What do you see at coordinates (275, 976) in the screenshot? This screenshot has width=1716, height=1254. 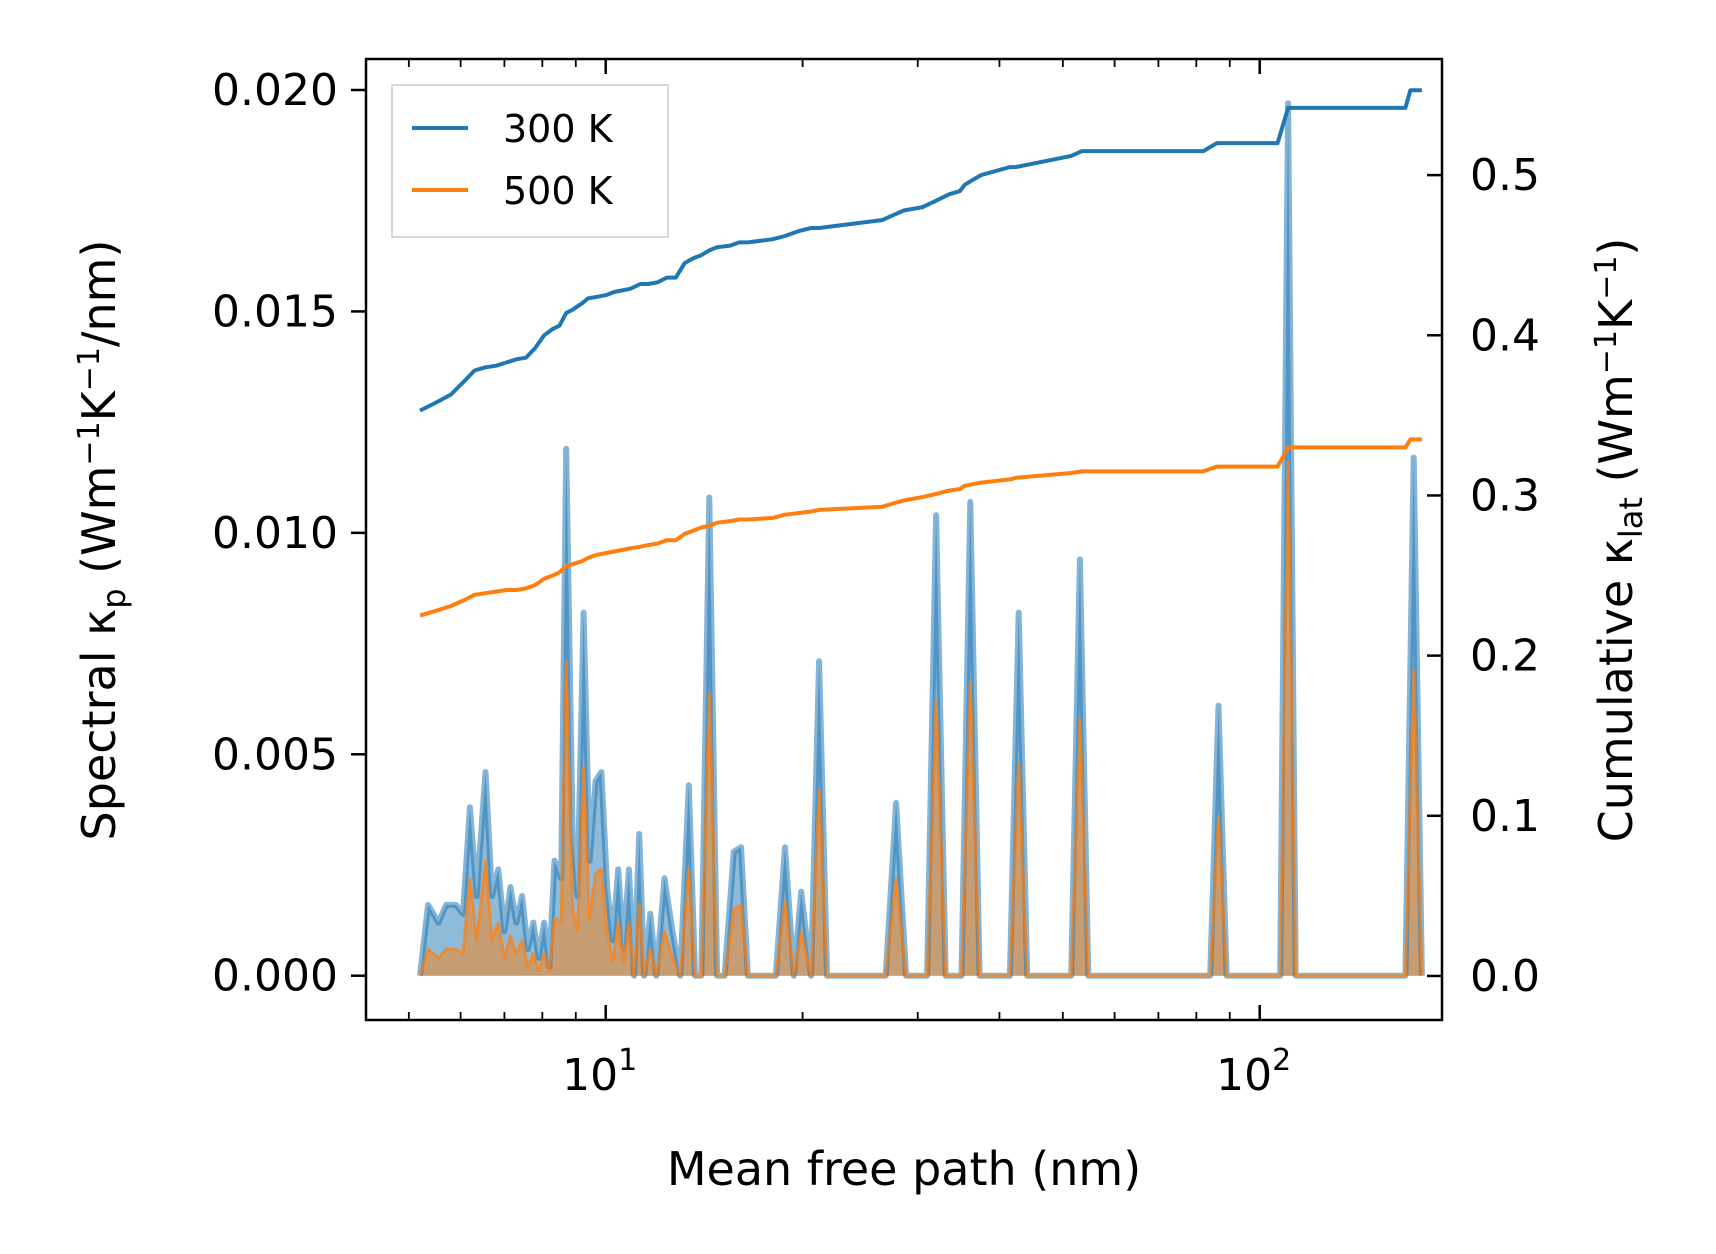 I see `y-left-tick-label: 0.000` at bounding box center [275, 976].